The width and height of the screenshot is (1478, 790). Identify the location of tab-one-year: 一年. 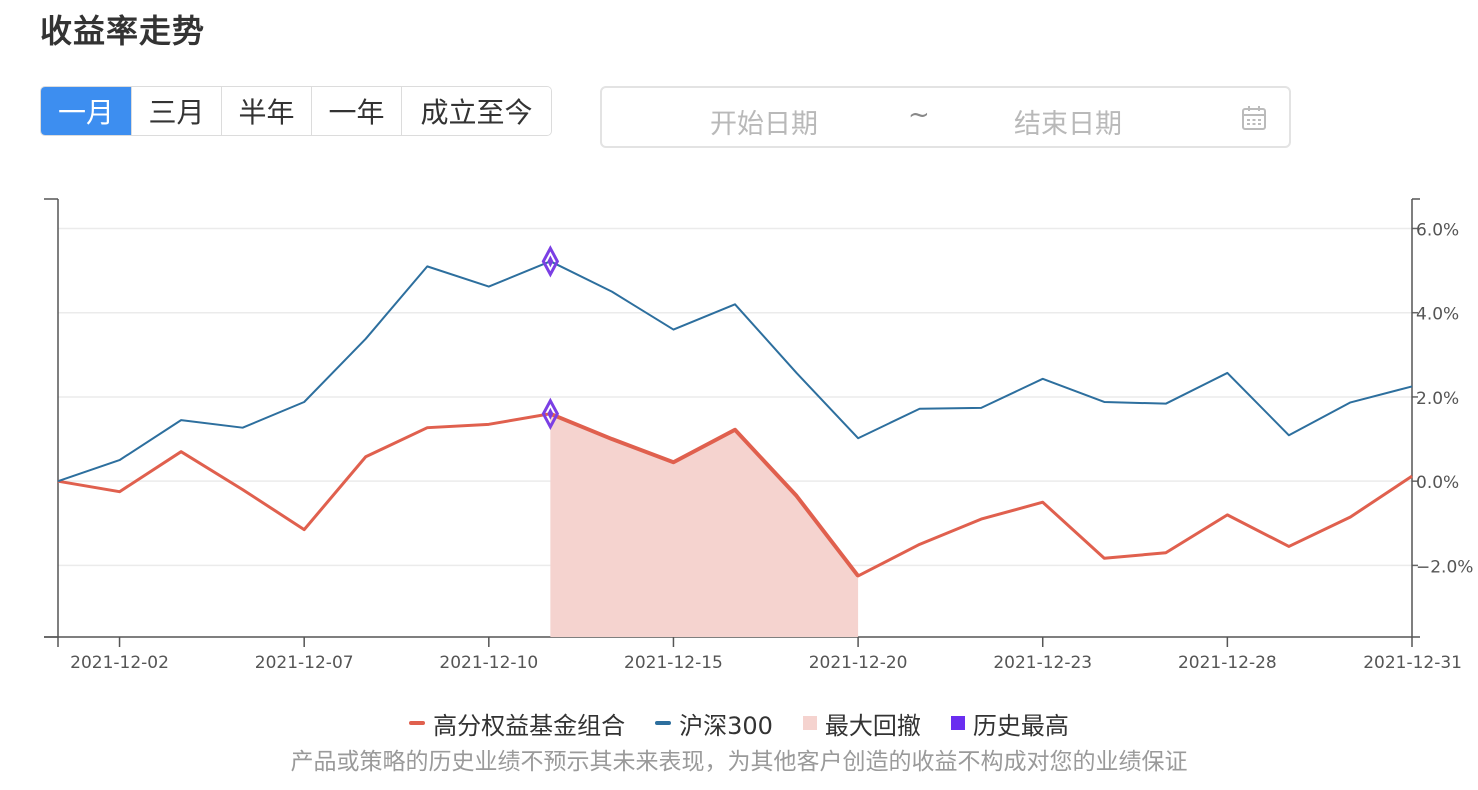
(356, 111).